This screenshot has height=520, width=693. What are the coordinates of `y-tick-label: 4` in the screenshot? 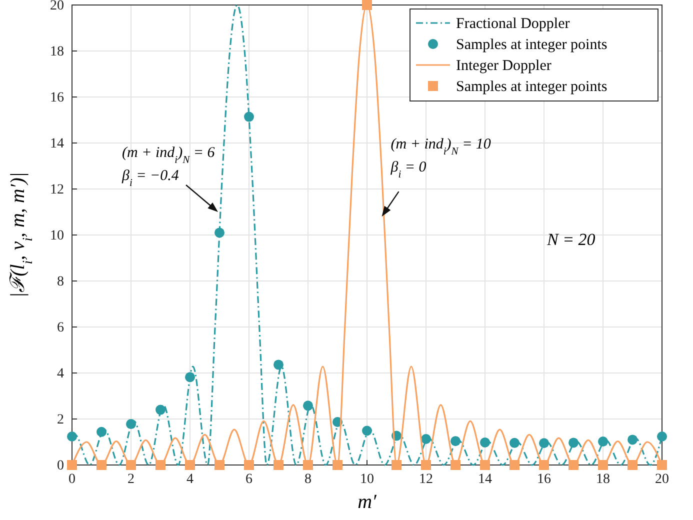 It's located at (60, 374).